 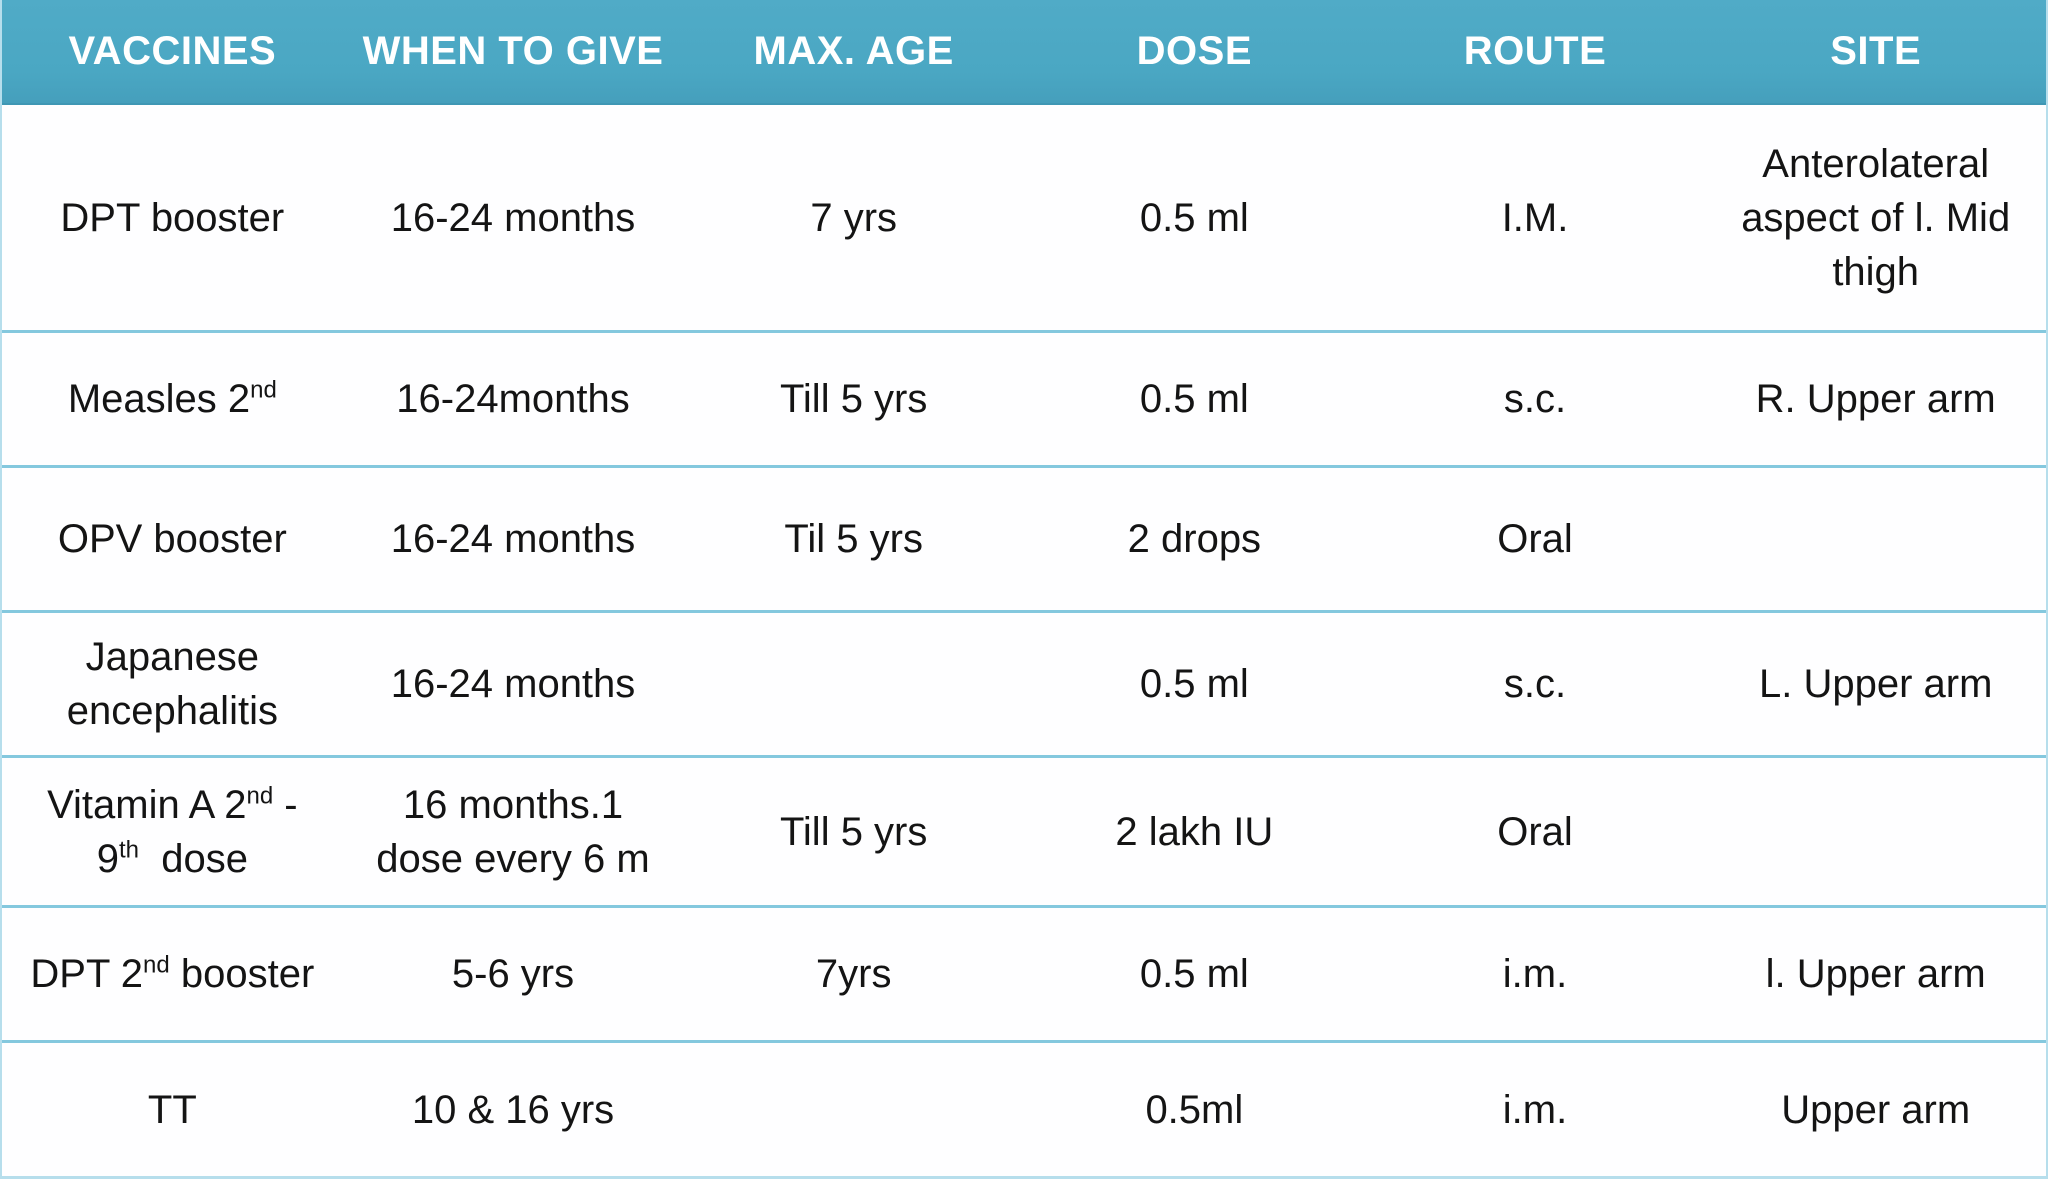 What do you see at coordinates (1875, 399) in the screenshot?
I see `cell-site: R. Upper arm` at bounding box center [1875, 399].